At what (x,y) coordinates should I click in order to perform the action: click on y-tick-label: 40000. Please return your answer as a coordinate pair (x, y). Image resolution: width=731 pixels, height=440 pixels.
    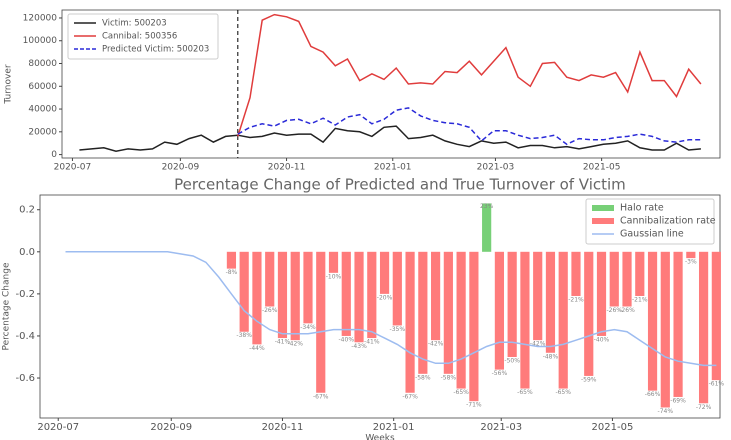
    Looking at the image, I should click on (42, 110).